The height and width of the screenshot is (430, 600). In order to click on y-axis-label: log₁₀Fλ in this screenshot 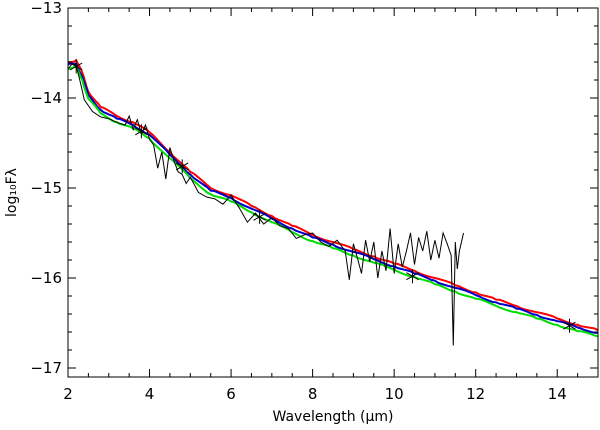, I will do `click(12, 192)`.